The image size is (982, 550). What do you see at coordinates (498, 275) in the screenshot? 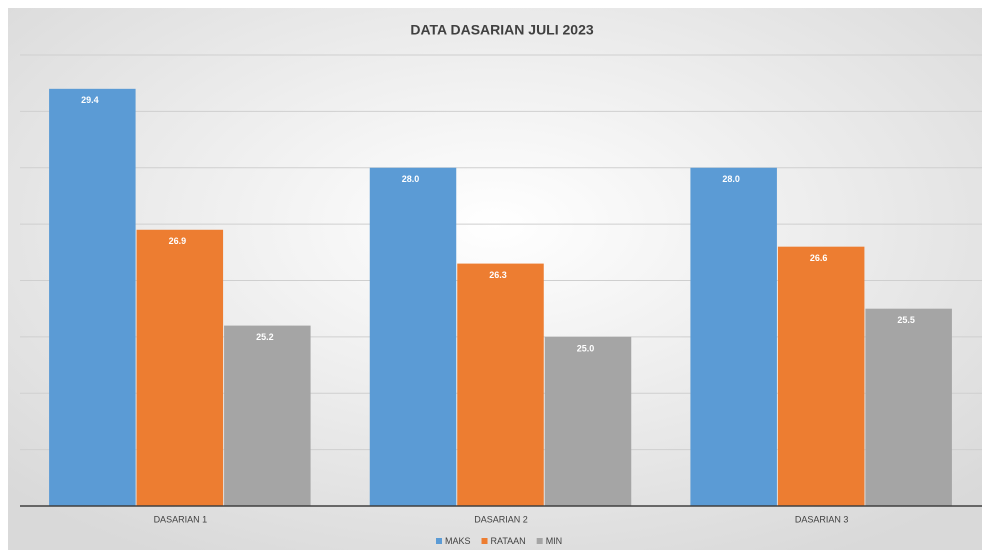
I see `data-label: 26.3` at bounding box center [498, 275].